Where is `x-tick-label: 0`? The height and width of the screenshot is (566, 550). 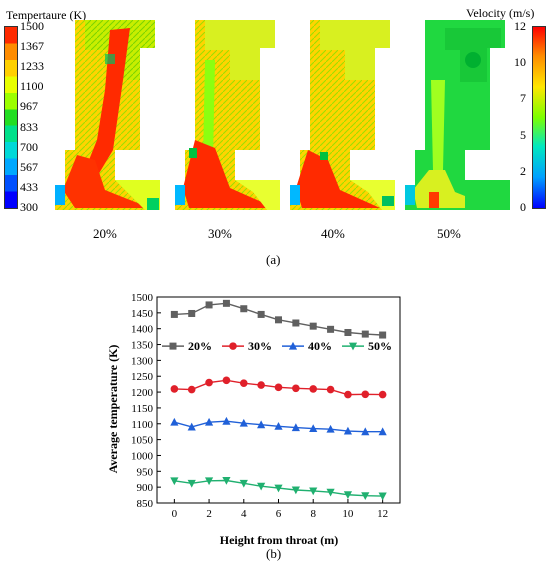
x-tick-label: 0 is located at coordinates (175, 514).